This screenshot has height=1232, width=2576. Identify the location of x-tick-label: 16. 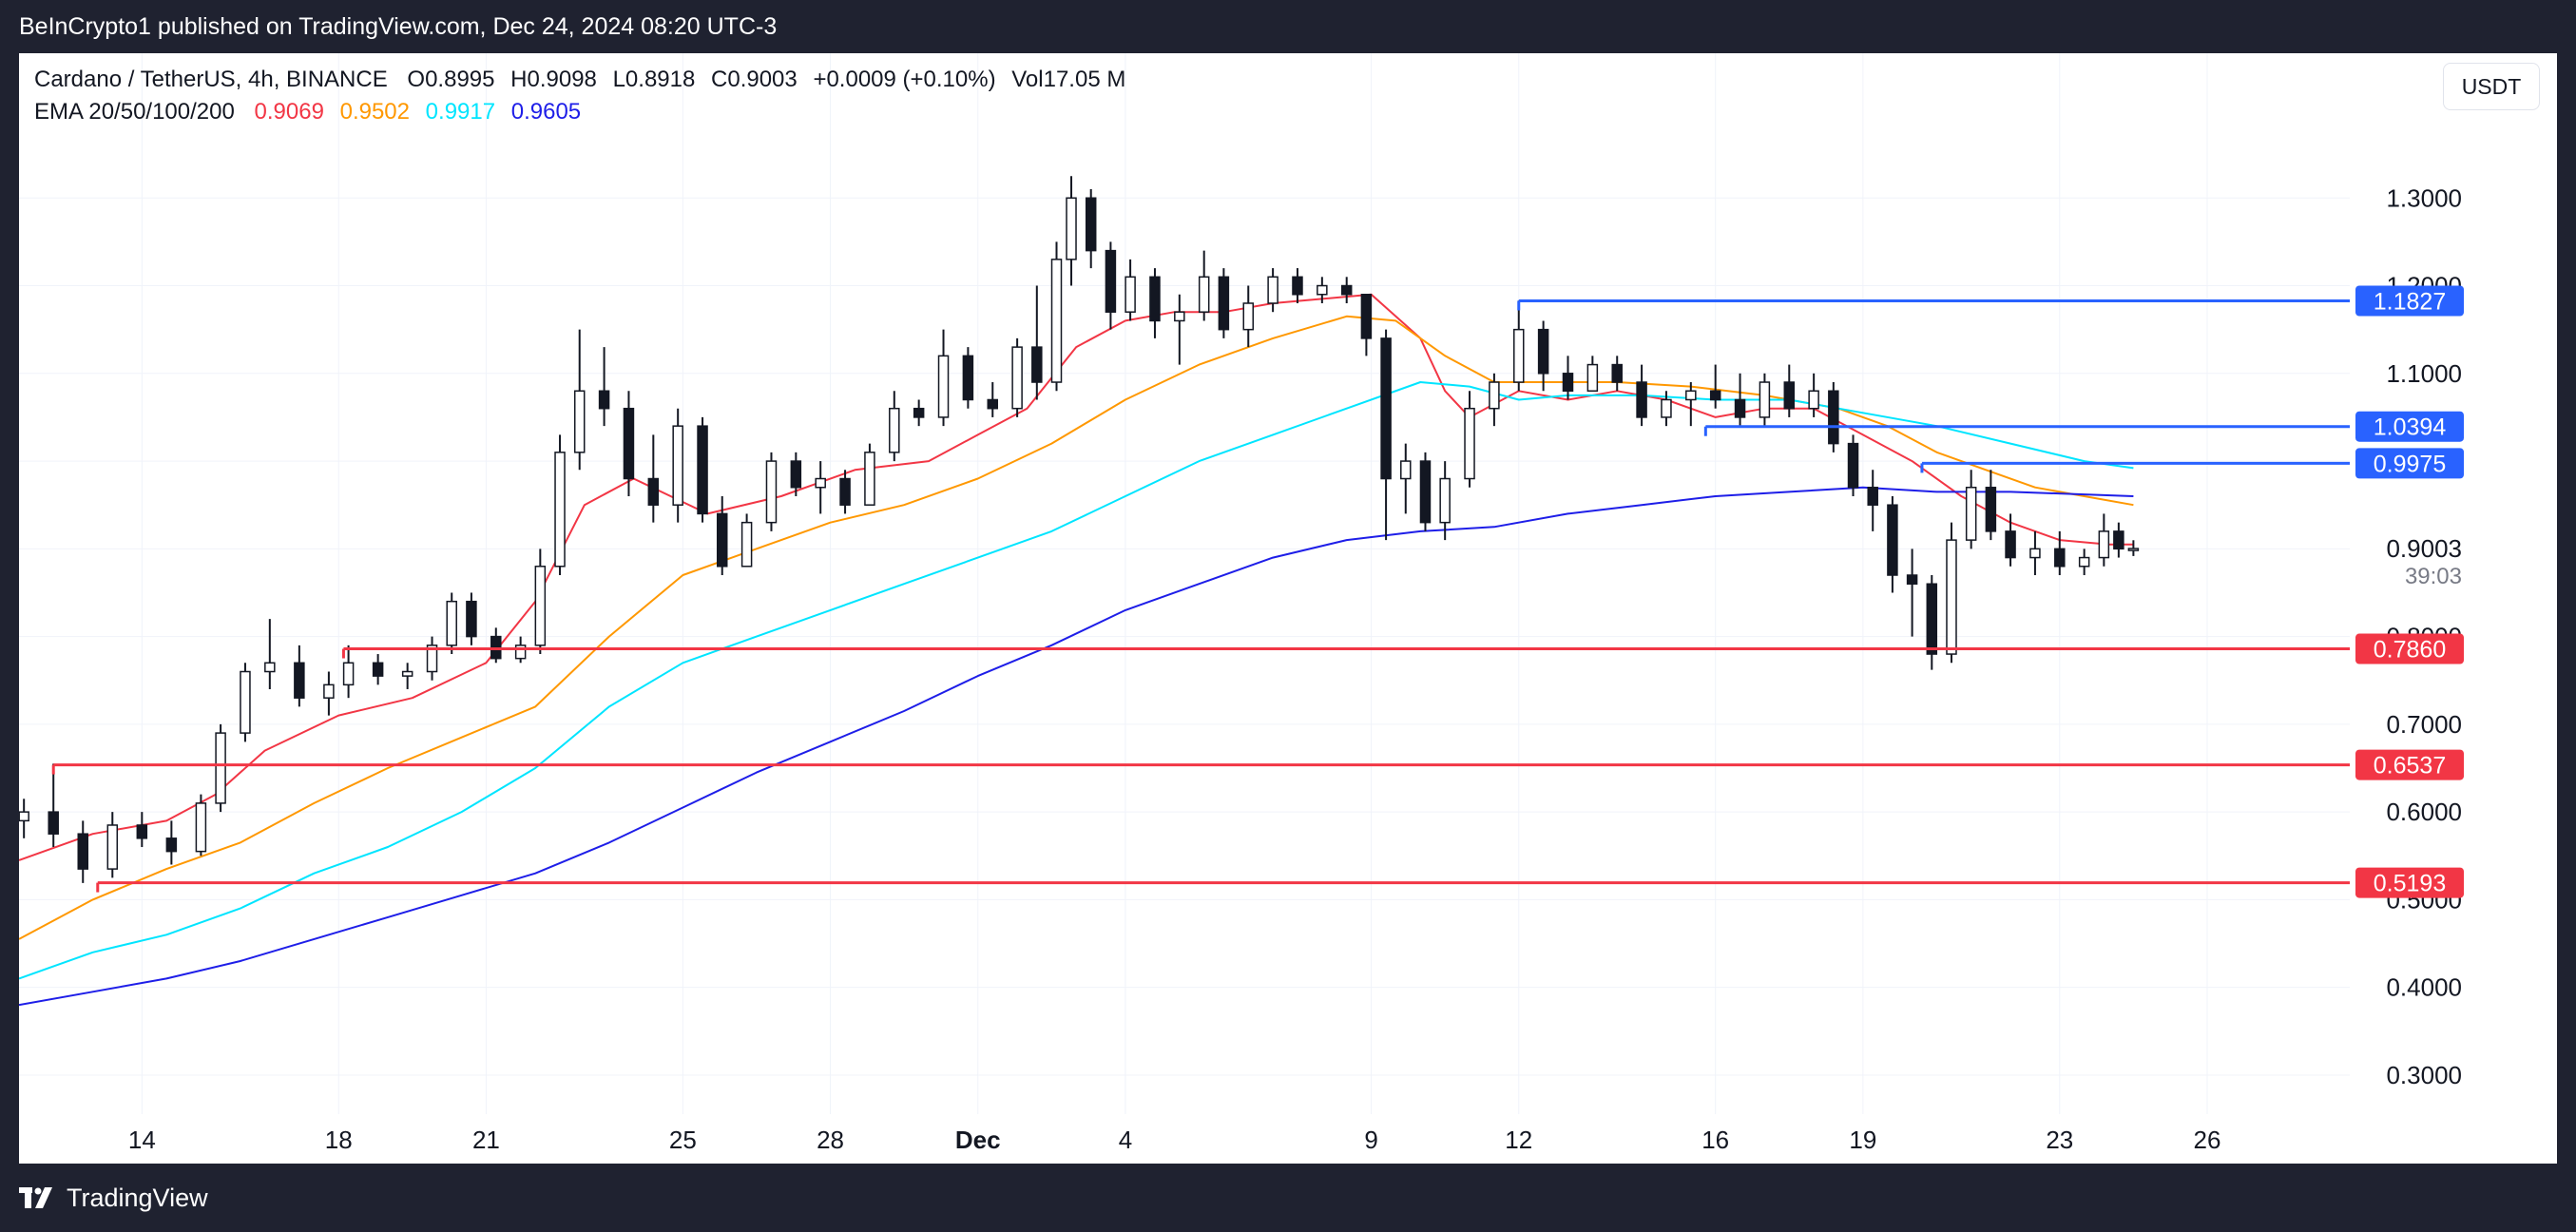
(1715, 1140).